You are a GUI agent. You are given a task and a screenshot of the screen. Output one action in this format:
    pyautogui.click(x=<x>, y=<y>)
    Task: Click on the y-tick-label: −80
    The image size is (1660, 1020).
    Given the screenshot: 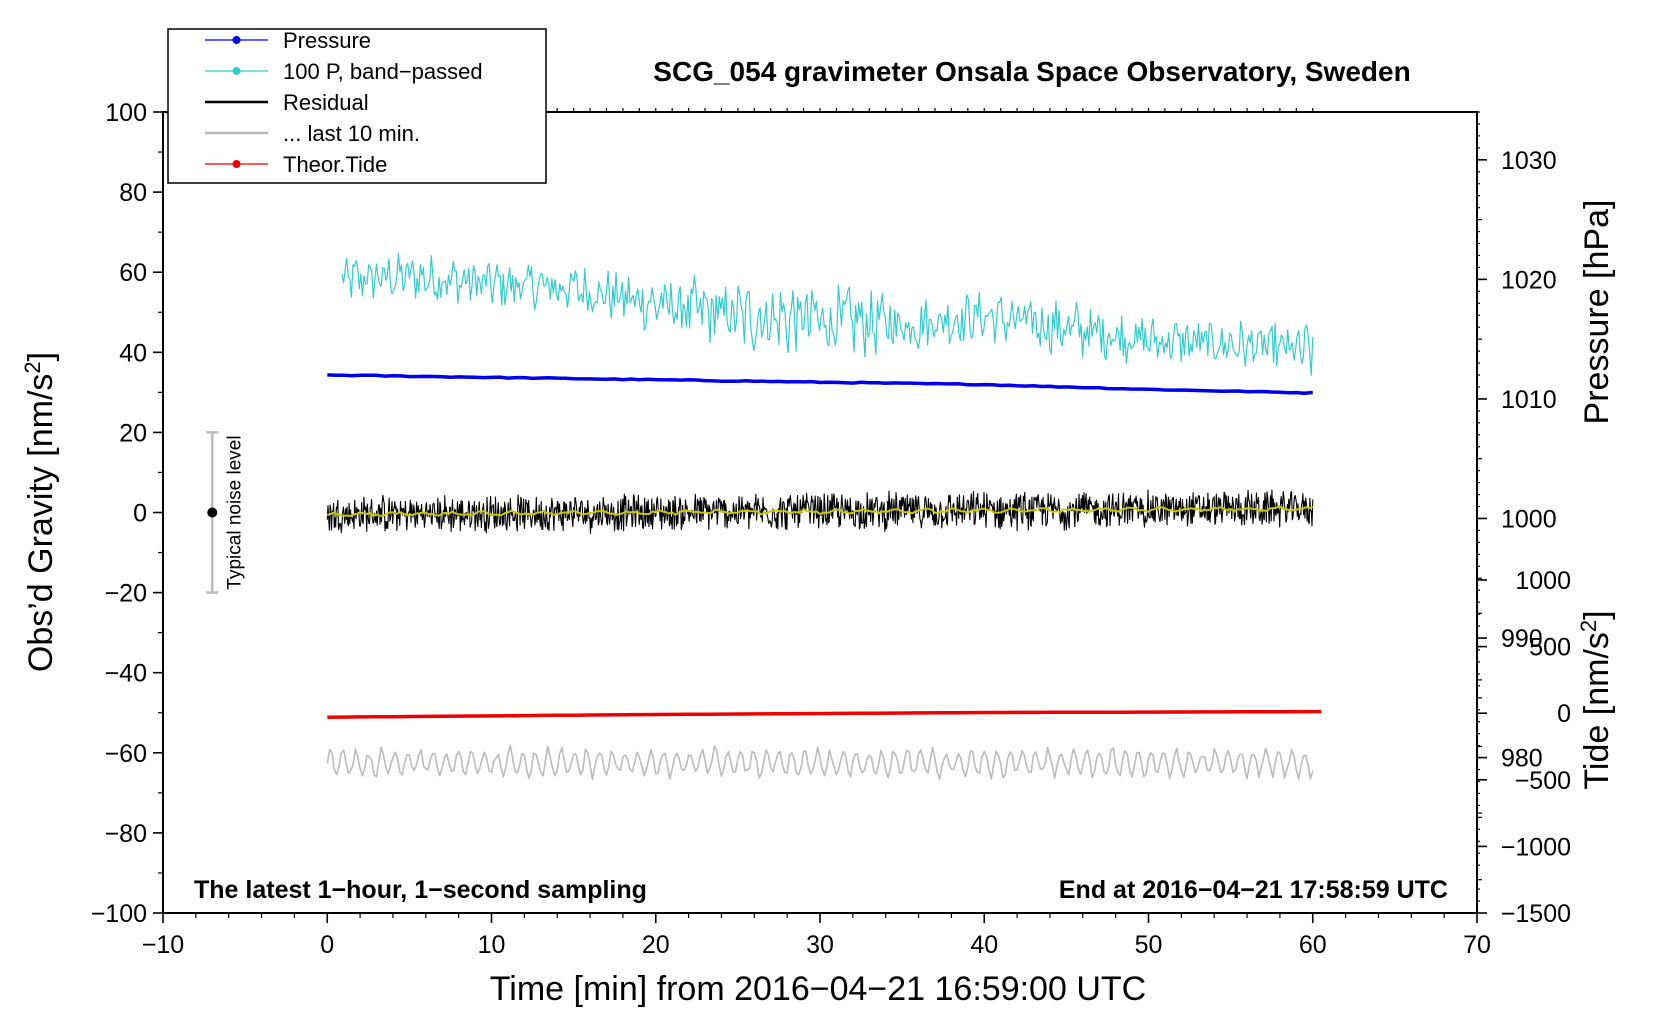 What is the action you would take?
    pyautogui.click(x=126, y=834)
    